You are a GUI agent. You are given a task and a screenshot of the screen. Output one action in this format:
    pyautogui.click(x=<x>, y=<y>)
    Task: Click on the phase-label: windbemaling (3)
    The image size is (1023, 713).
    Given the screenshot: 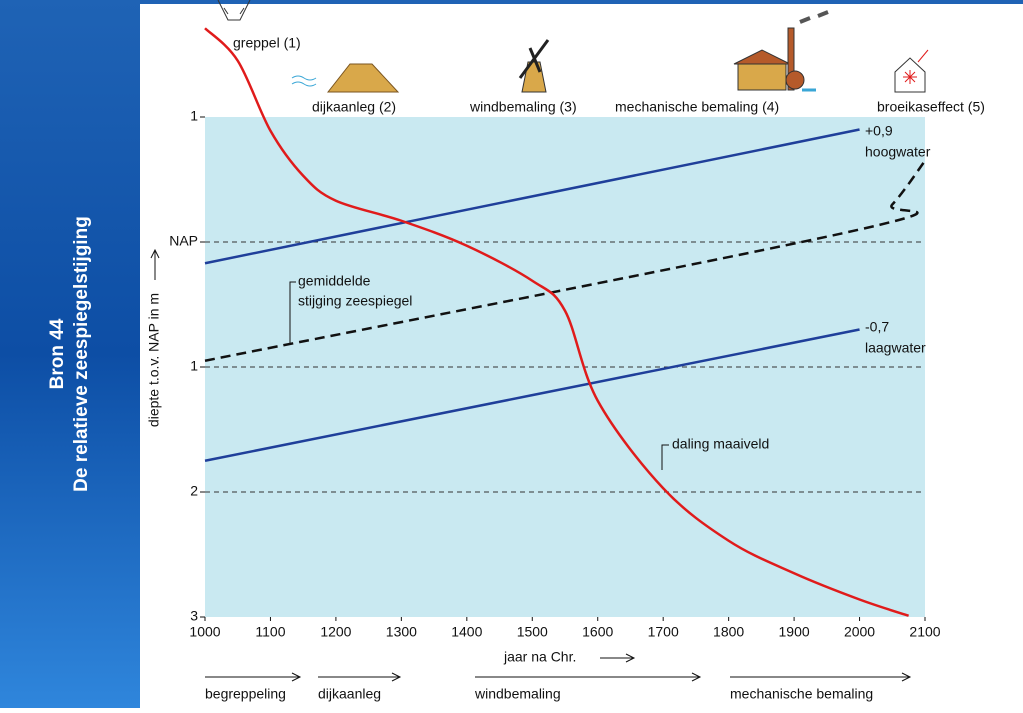 What is the action you would take?
    pyautogui.click(x=523, y=107)
    